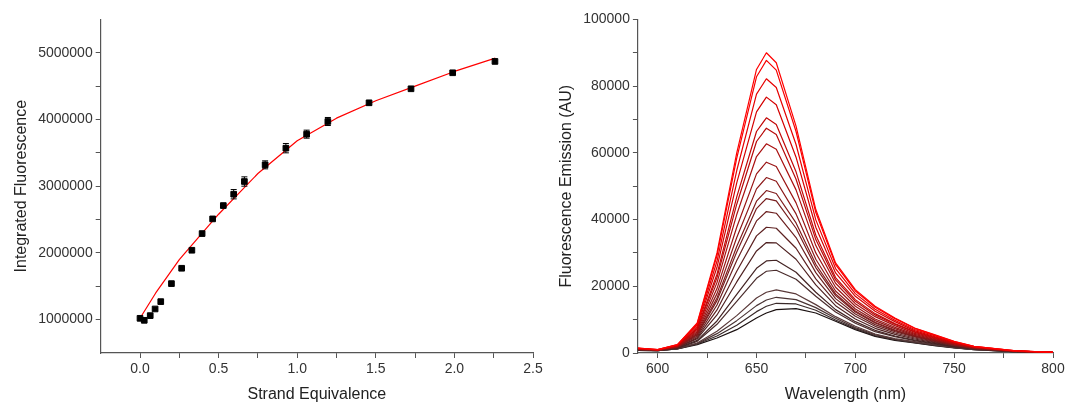  I want to click on y-axis-title: Integrated Fluorescence, so click(21, 186).